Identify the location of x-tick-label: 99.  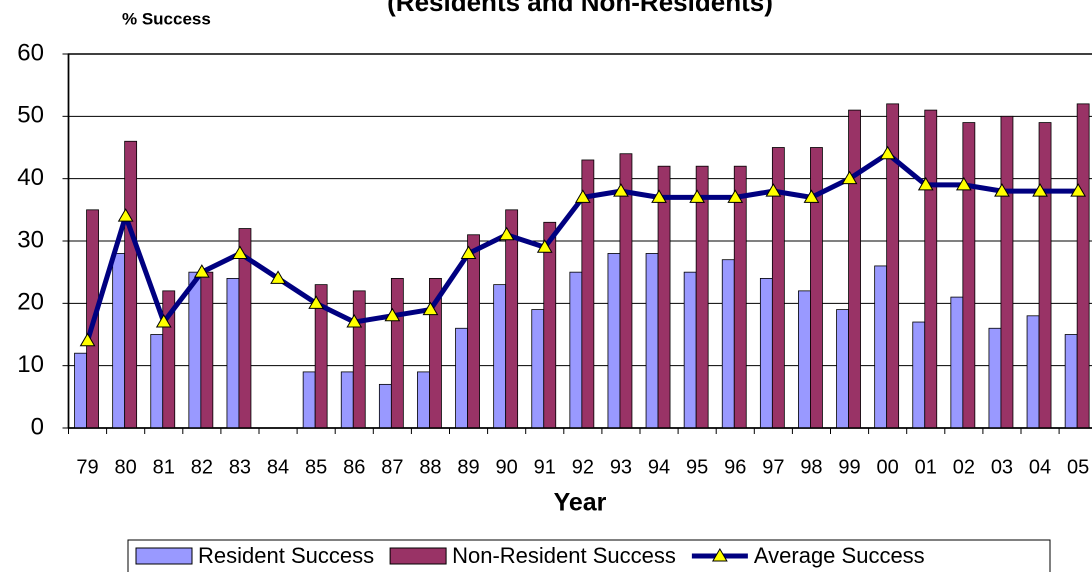
(849, 467).